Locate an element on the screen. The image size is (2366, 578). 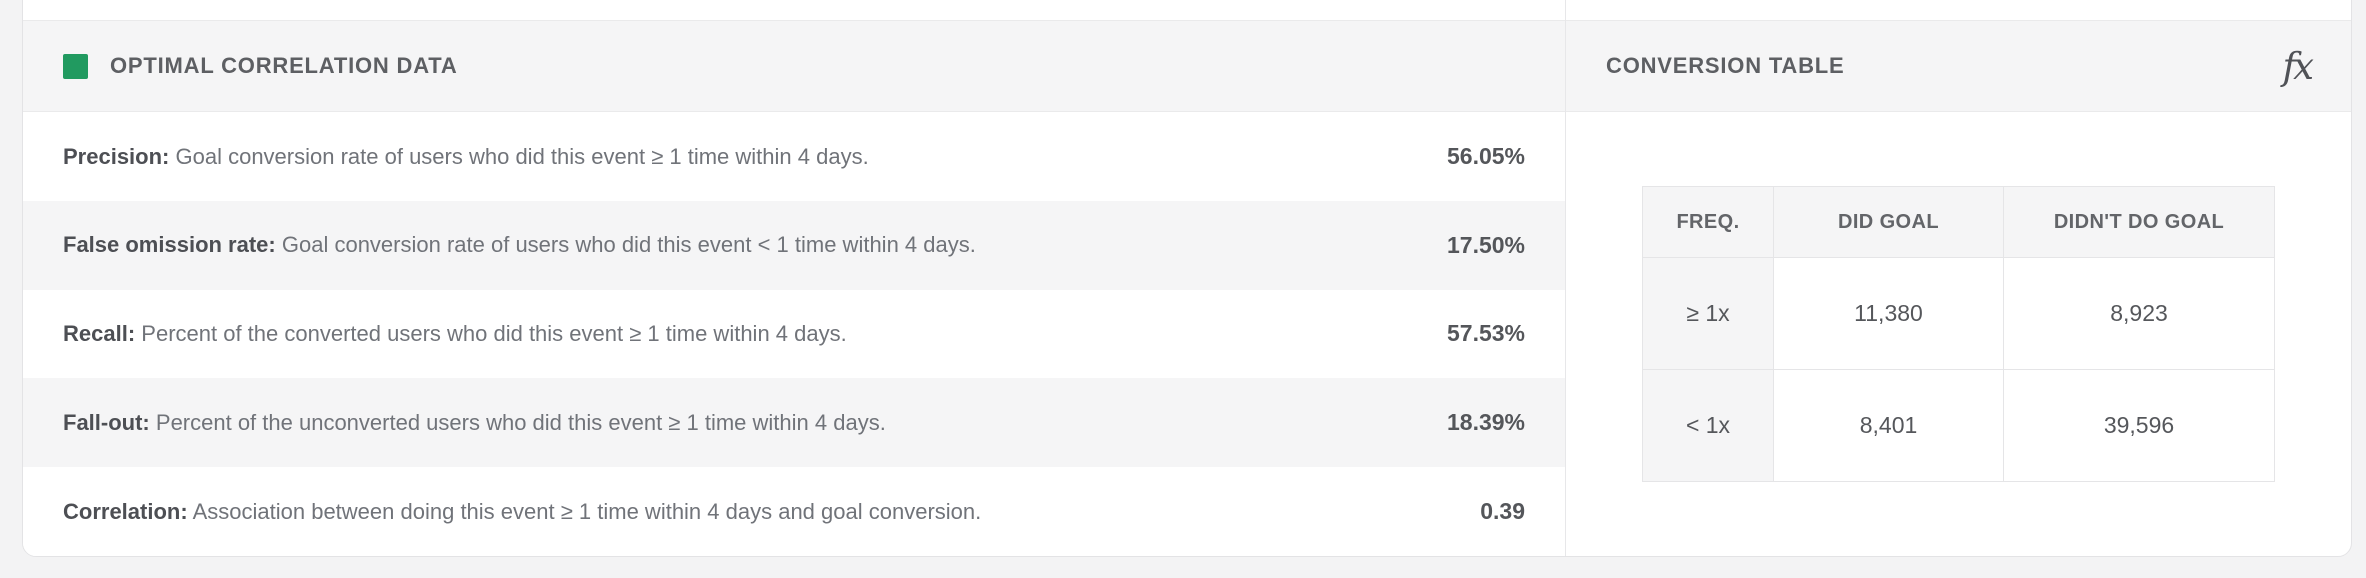
optimal-correlation-title: OPTIMAL CORRELATION DATA is located at coordinates (284, 65).